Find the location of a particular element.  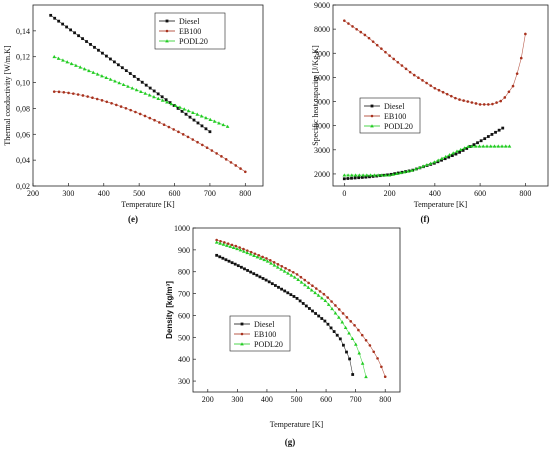

x-tick-label: 300 is located at coordinates (237, 399).